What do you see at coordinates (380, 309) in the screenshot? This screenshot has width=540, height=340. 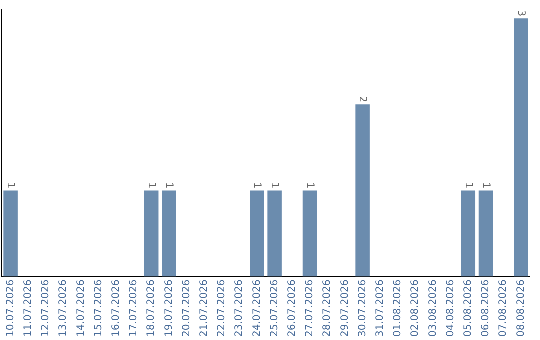 I see `x-tick-label: 31.07.2026` at bounding box center [380, 309].